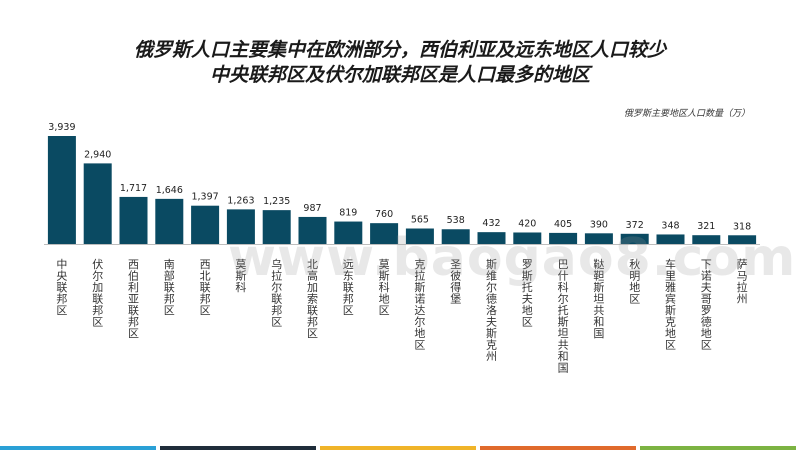  What do you see at coordinates (419, 305) in the screenshot?
I see `category-label: 克拉斯诺达尔地区` at bounding box center [419, 305].